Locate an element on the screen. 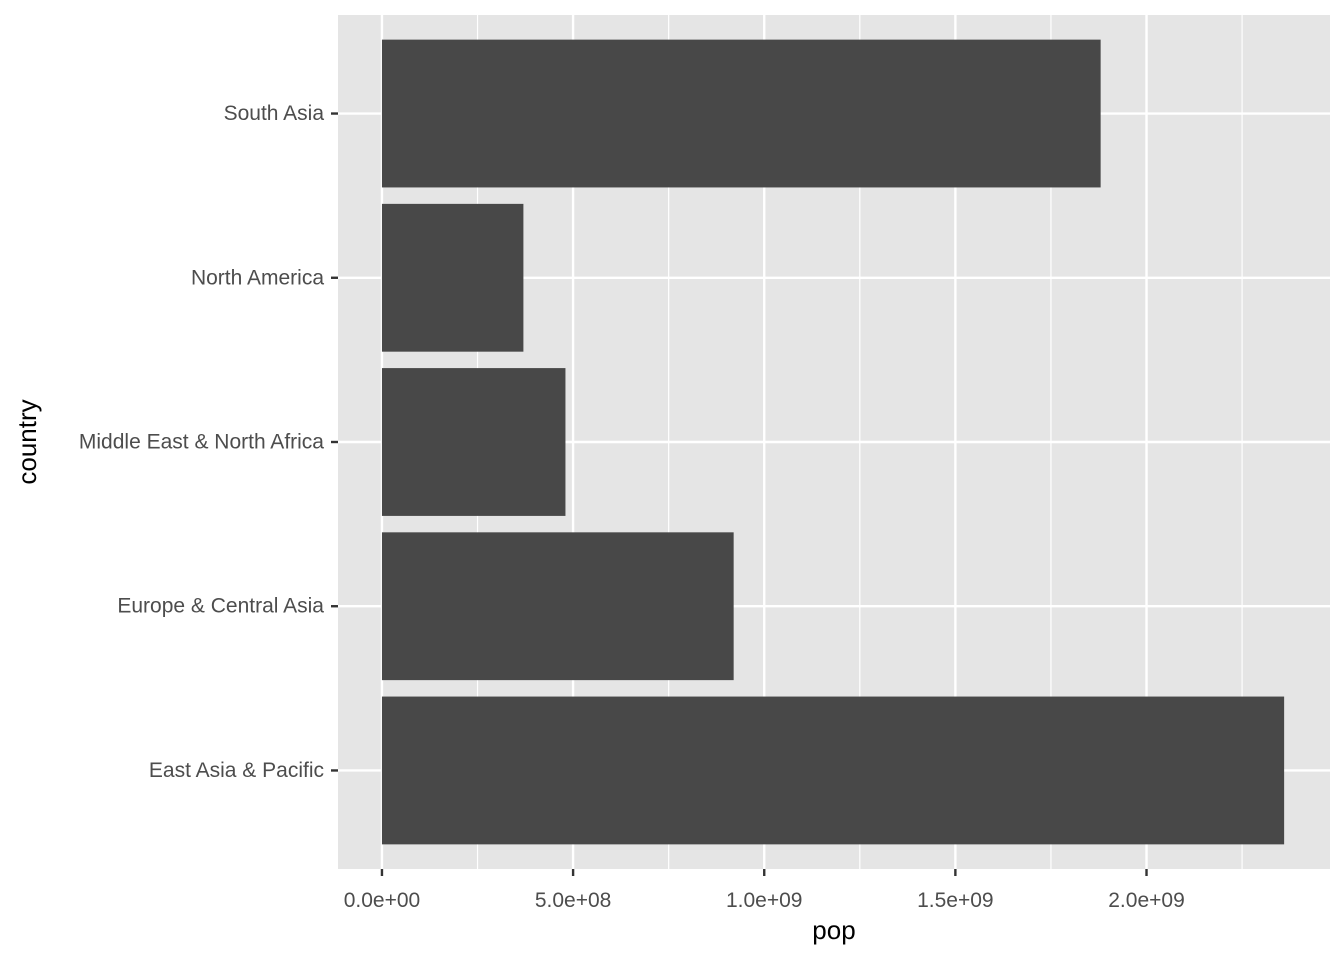 The width and height of the screenshot is (1344, 965). y-tick-label: Middle East & North Africa is located at coordinates (201, 442).